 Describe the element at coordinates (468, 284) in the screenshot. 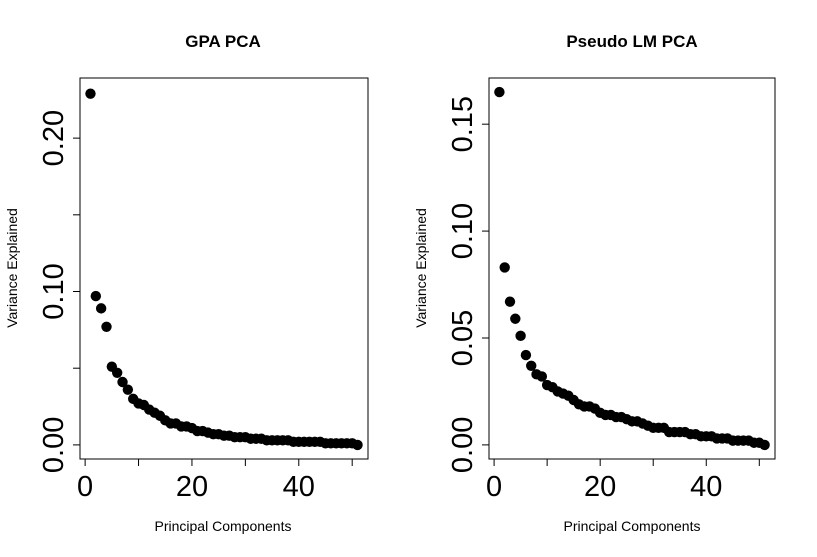

I see `y-ticks: 0.00 0.05 0.10 0.15` at that location.